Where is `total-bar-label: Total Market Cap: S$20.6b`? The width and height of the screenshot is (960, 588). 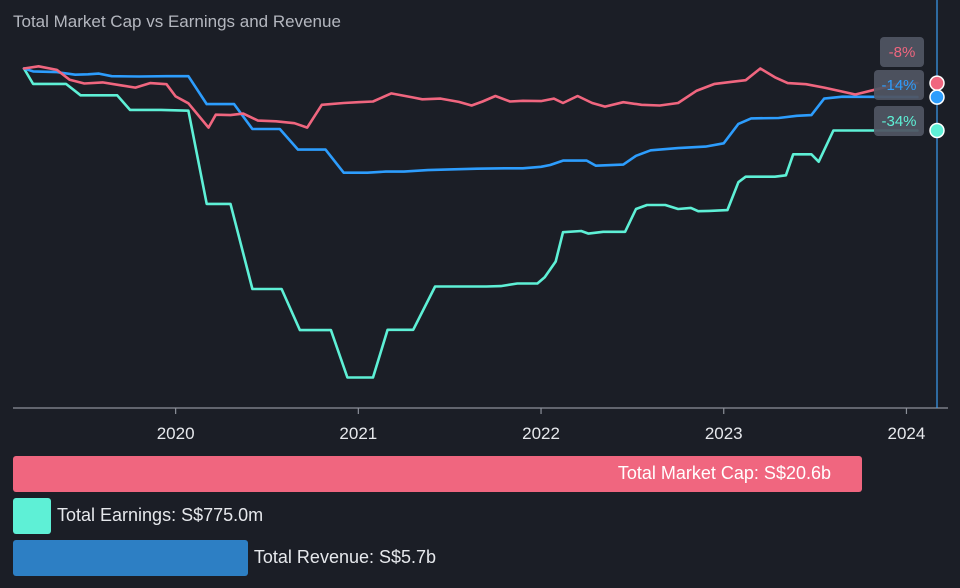
total-bar-label: Total Market Cap: S$20.6b is located at coordinates (724, 473).